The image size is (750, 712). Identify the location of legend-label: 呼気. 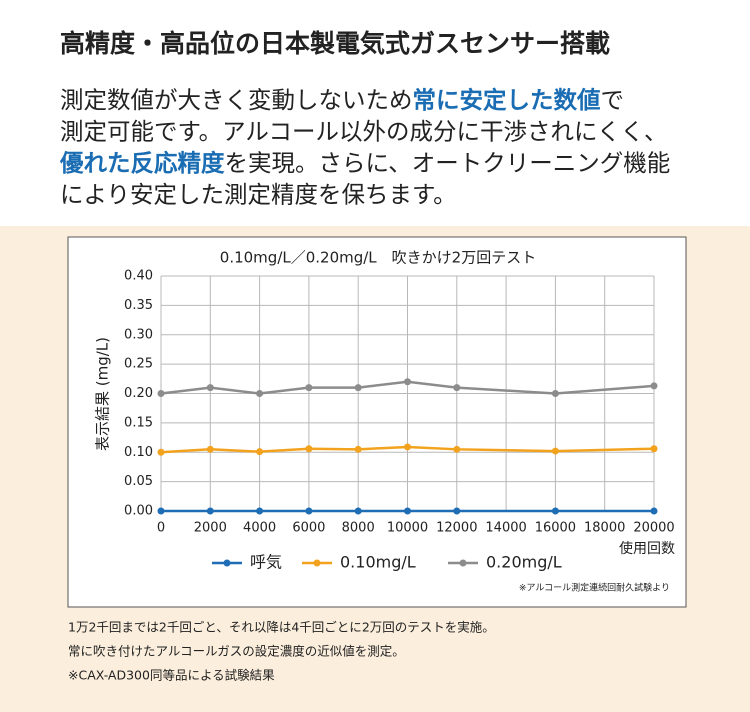
(266, 562).